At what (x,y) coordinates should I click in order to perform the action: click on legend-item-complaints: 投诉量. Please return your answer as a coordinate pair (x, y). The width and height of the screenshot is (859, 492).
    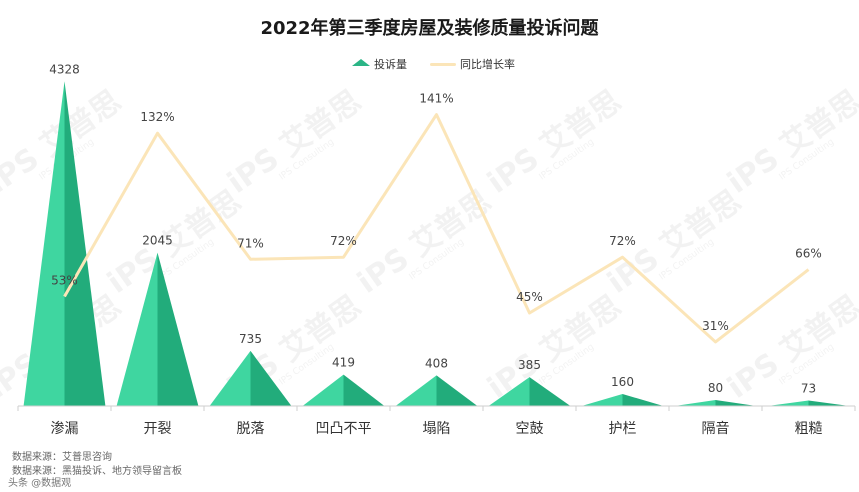
    Looking at the image, I should click on (379, 64).